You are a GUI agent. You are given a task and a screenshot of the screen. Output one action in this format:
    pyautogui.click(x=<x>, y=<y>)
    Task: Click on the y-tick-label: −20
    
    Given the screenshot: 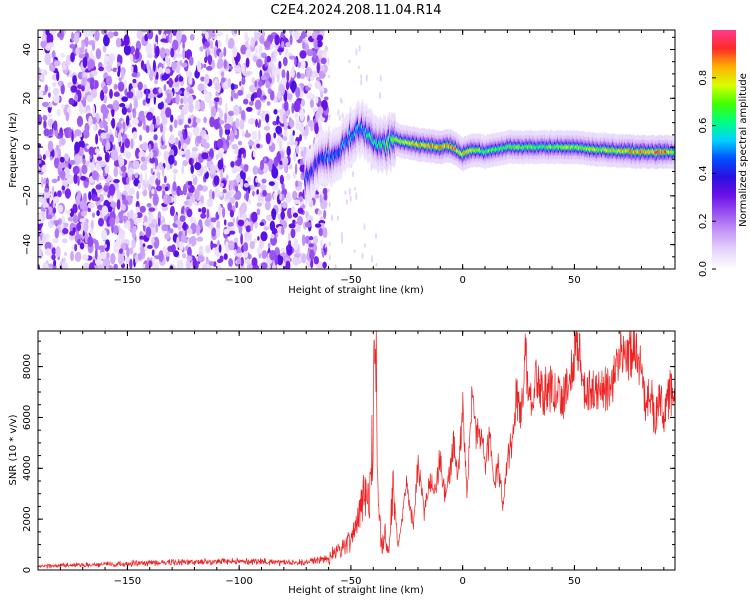 What is the action you would take?
    pyautogui.click(x=27, y=195)
    